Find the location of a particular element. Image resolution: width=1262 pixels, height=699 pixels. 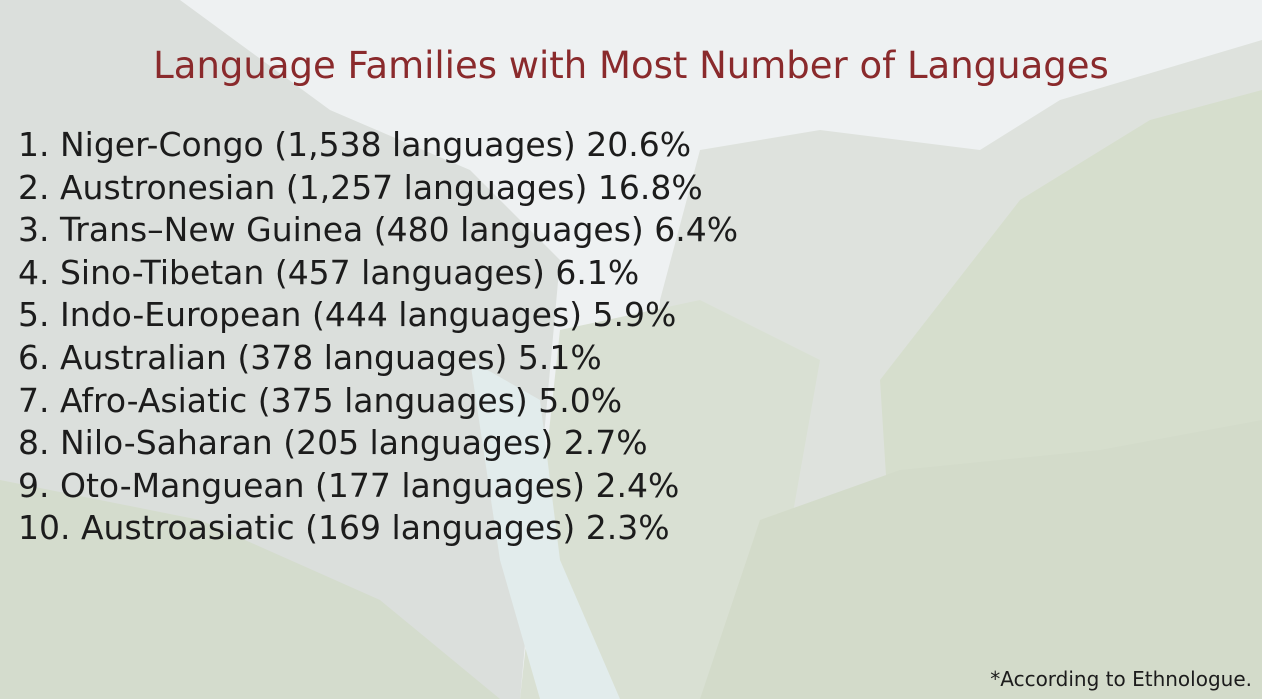

list-item: 7. Afro-Asiatic (375 languages) 5.0% is located at coordinates (320, 400).